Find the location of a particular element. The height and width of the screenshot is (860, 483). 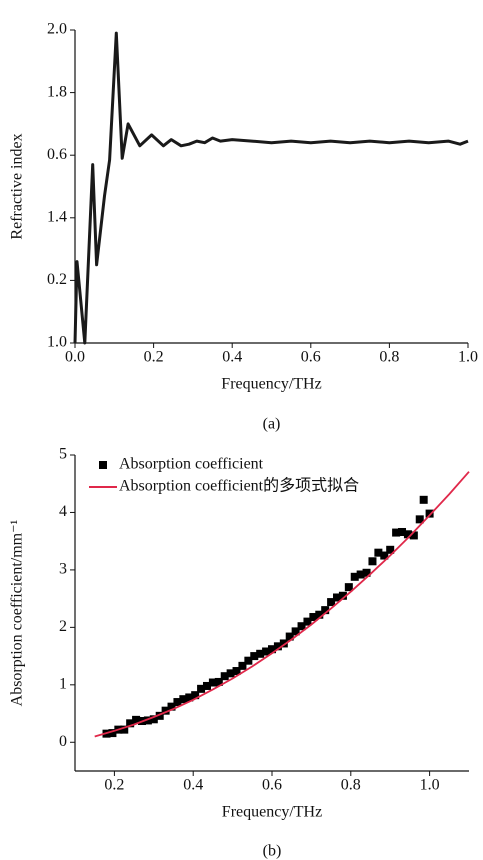

y-tick-label: 2.0 is located at coordinates (57, 29).